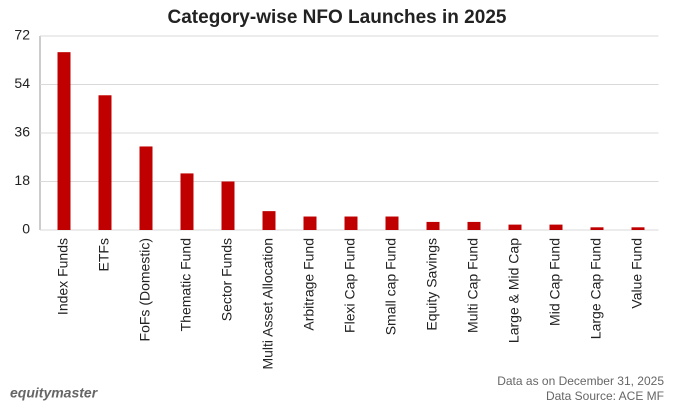 The height and width of the screenshot is (410, 675). What do you see at coordinates (432, 284) in the screenshot?
I see `x-tick-label: Equity Savings` at bounding box center [432, 284].